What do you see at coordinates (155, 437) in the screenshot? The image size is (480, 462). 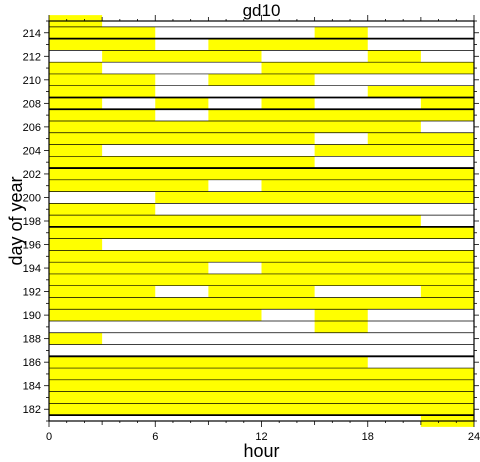 I see `x-tick-label: 6` at bounding box center [155, 437].